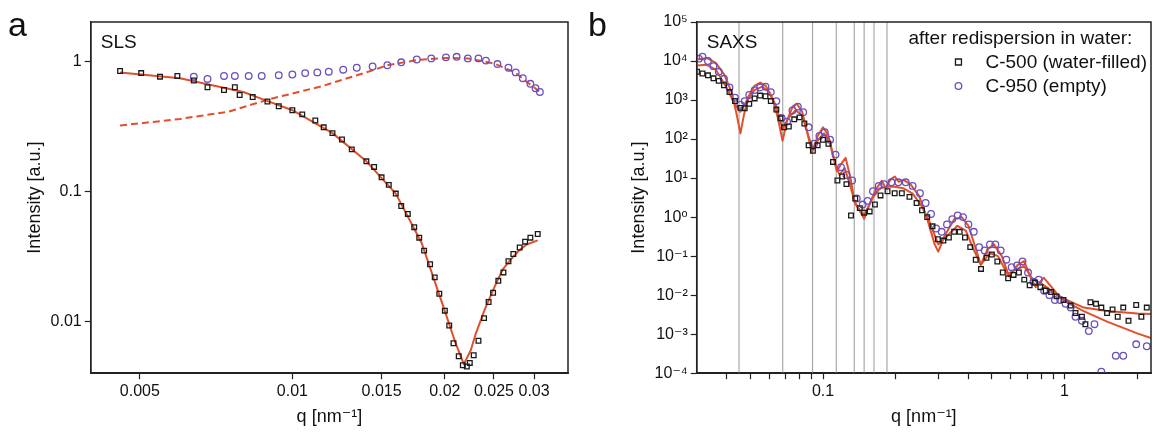  What do you see at coordinates (676, 177) in the screenshot?
I see `y-tick-label: 10¹` at bounding box center [676, 177].